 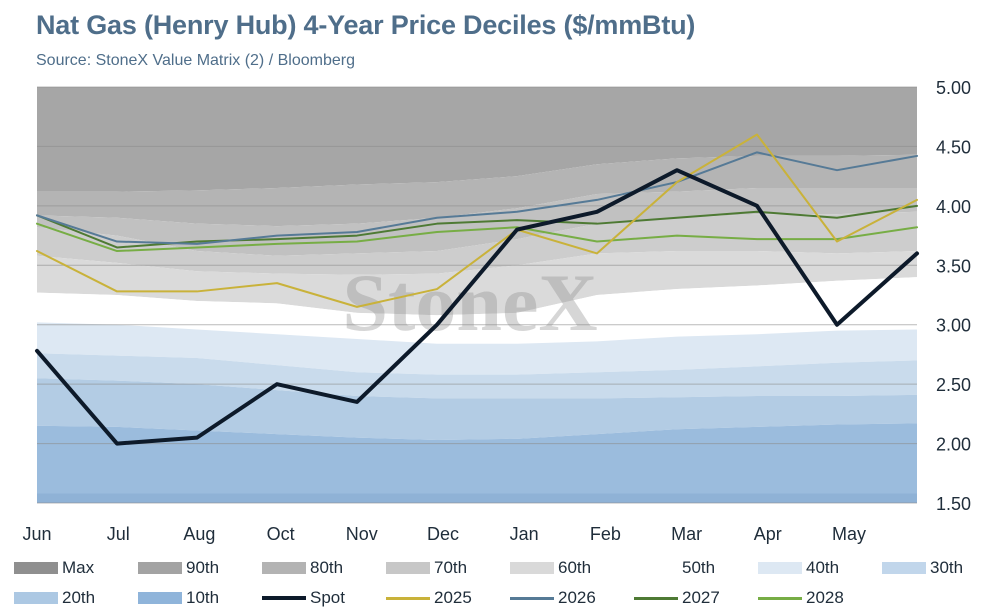 What do you see at coordinates (699, 567) in the screenshot?
I see `legend-label: 50th` at bounding box center [699, 567].